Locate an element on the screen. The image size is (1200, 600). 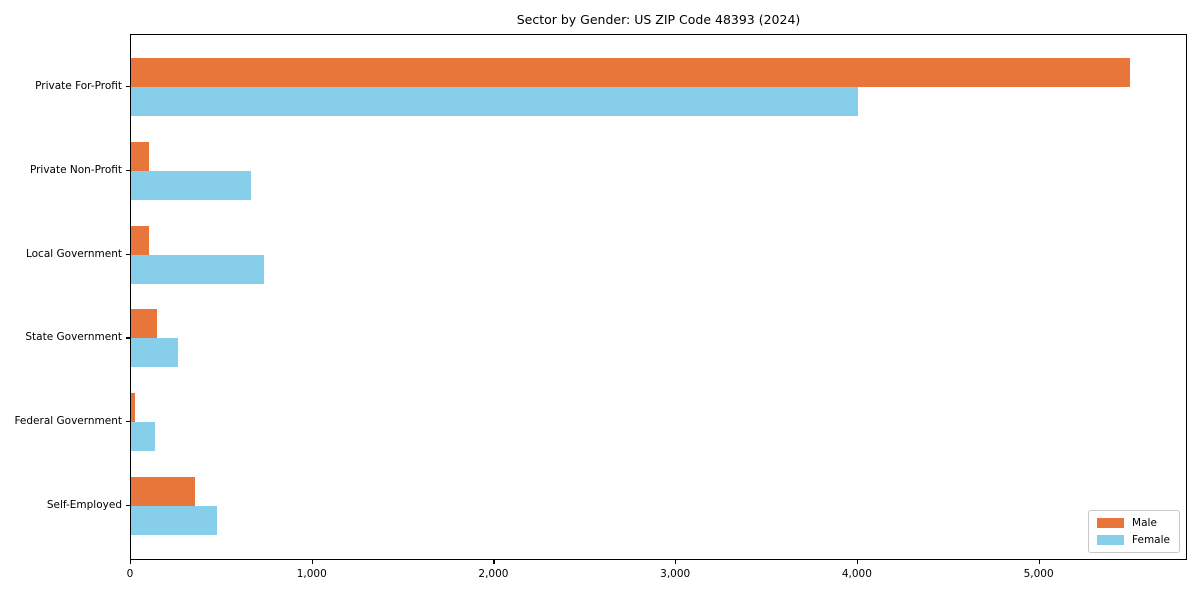
legend-entry-male: Male is located at coordinates (1133, 523).